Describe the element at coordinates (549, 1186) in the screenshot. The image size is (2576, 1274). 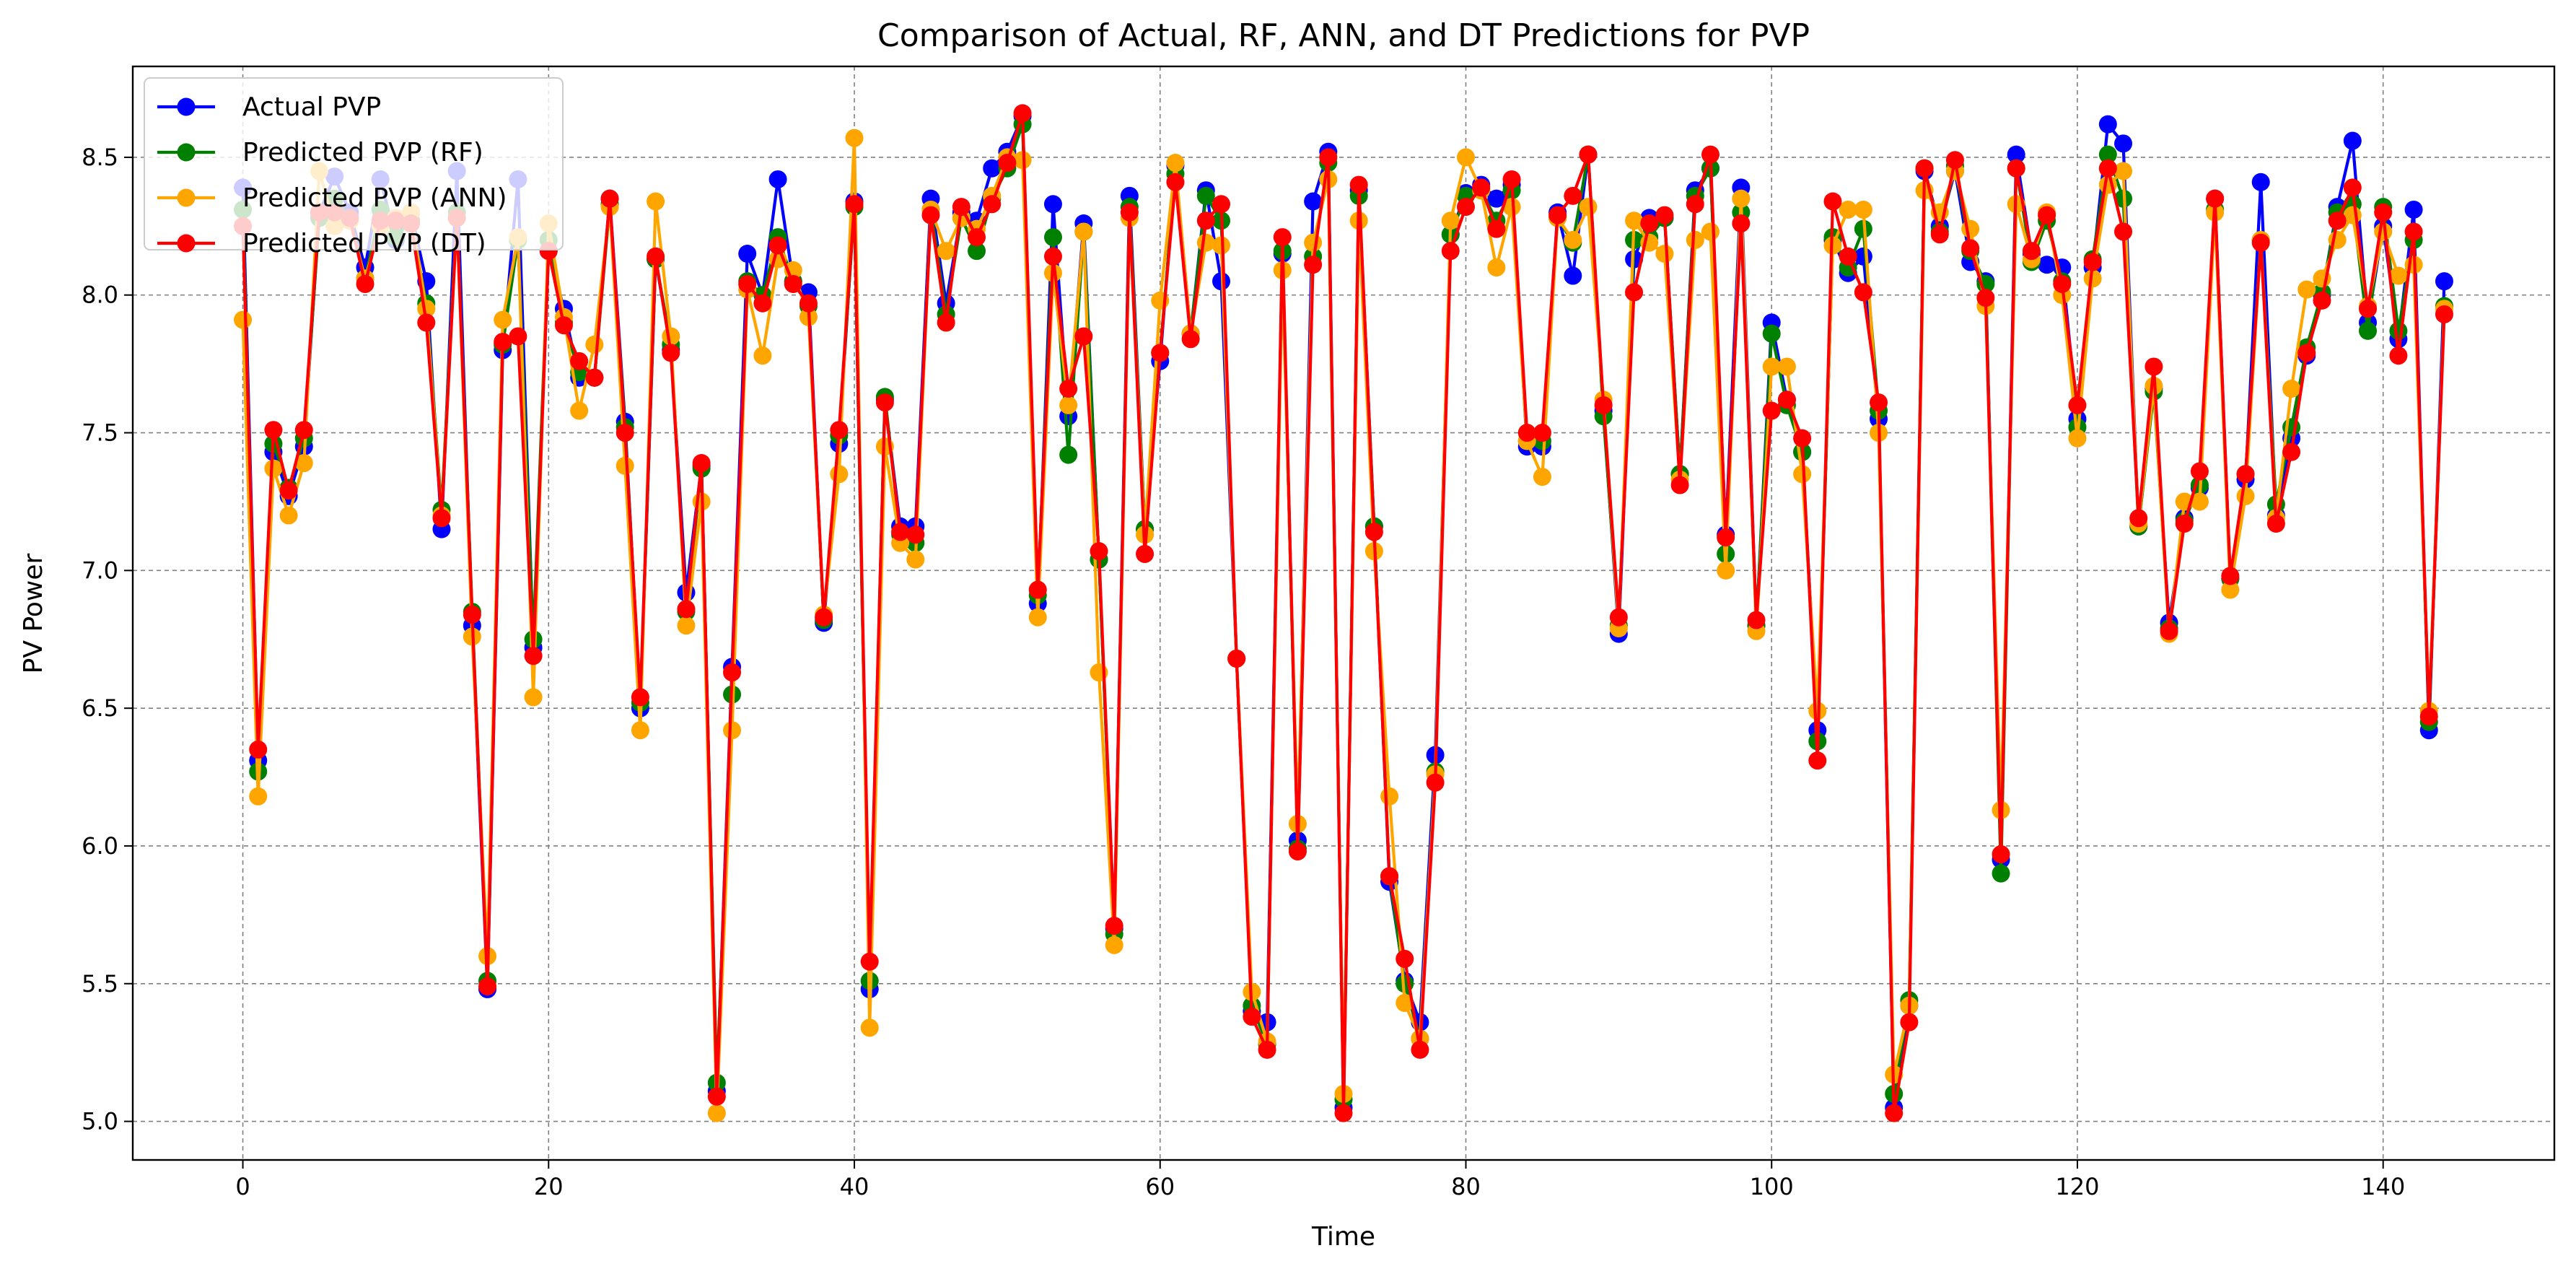
I see `x-tick-label: 20` at that location.